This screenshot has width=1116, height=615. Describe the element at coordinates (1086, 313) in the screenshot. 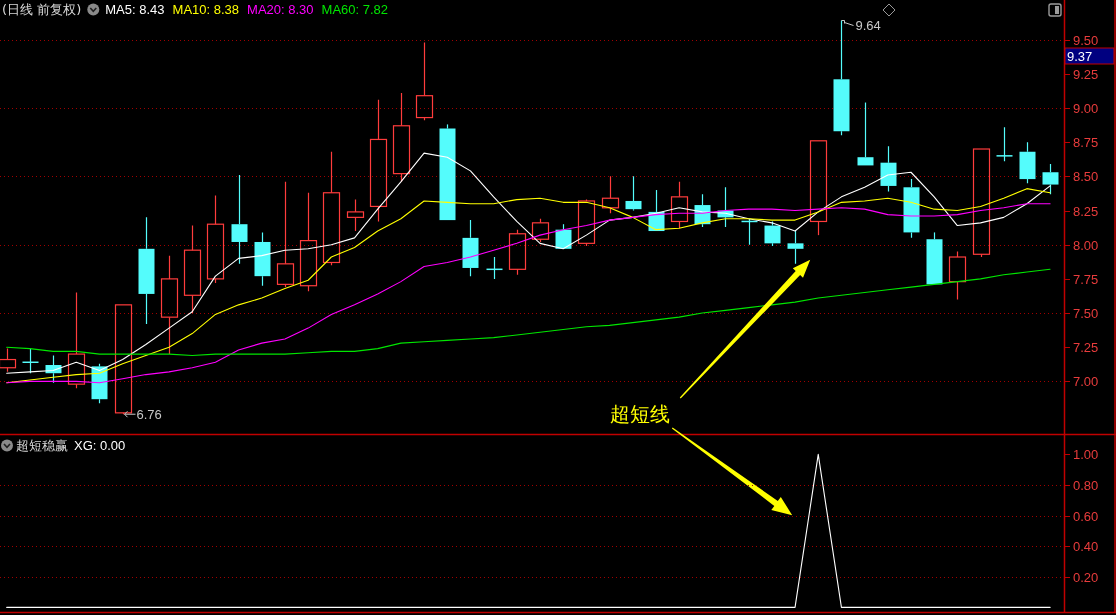

I see `y-tick-label: 7.50` at that location.